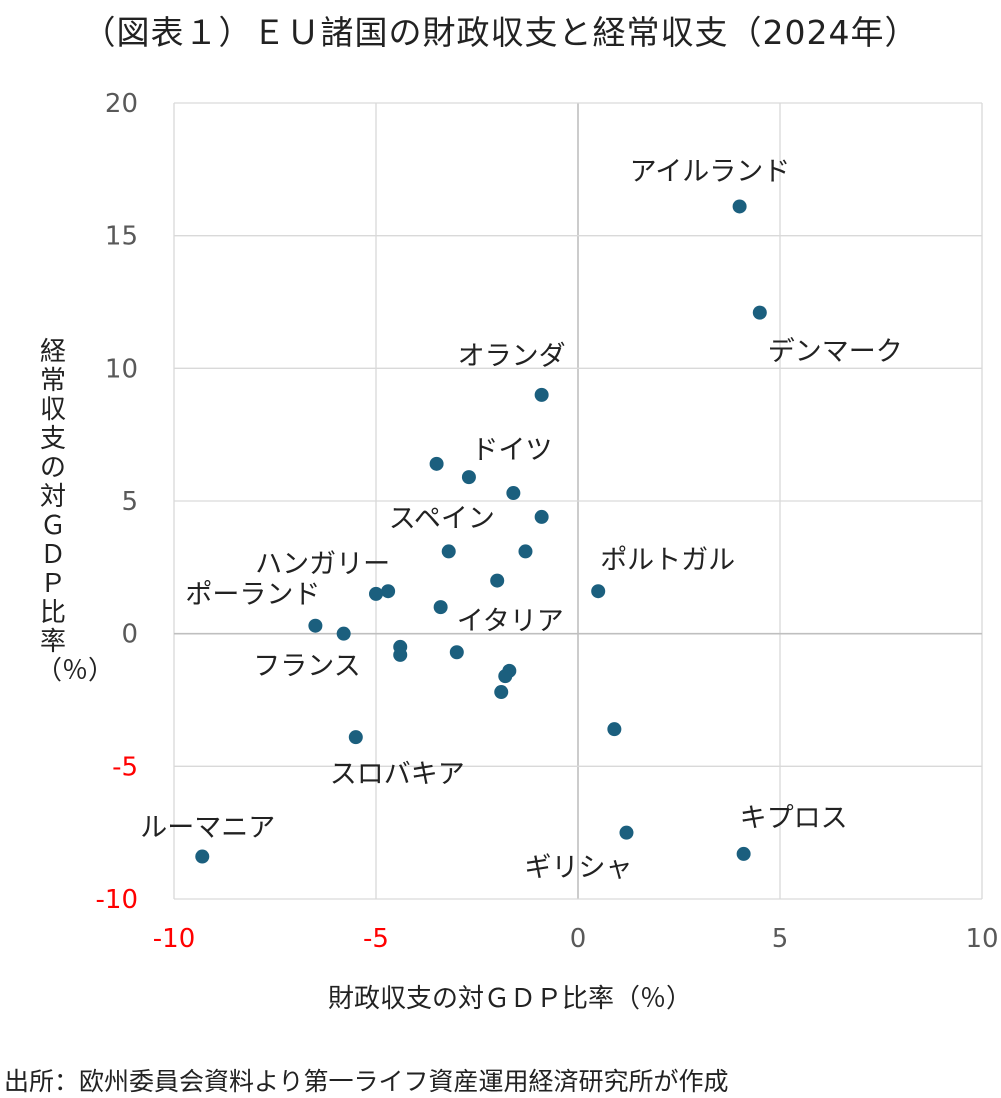  What do you see at coordinates (125, 767) in the screenshot?
I see `y-tick-label: -5` at bounding box center [125, 767].